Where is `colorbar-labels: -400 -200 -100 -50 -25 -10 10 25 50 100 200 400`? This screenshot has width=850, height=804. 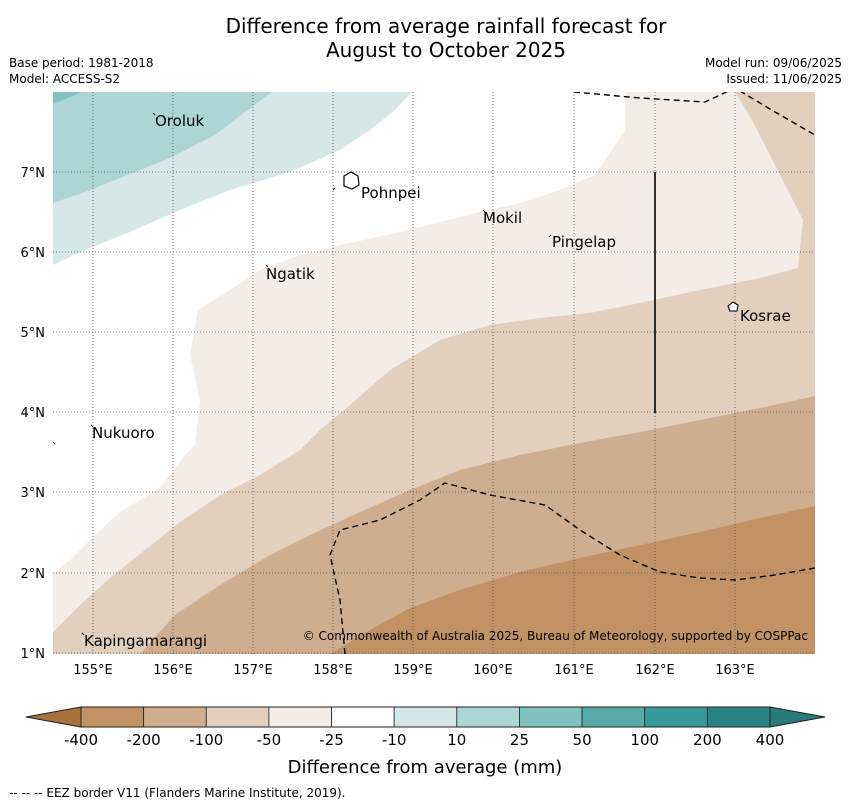 colorbar-labels: -400 -200 -100 -50 -25 -10 10 25 50 100 200 400 is located at coordinates (424, 740).